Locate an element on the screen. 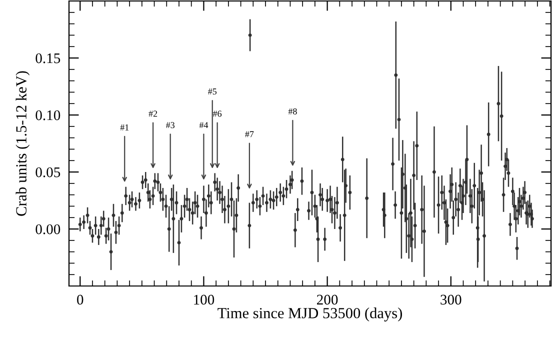 The height and width of the screenshot is (337, 552). x-axis-title: Time since MJD 53500 (days) is located at coordinates (310, 315).